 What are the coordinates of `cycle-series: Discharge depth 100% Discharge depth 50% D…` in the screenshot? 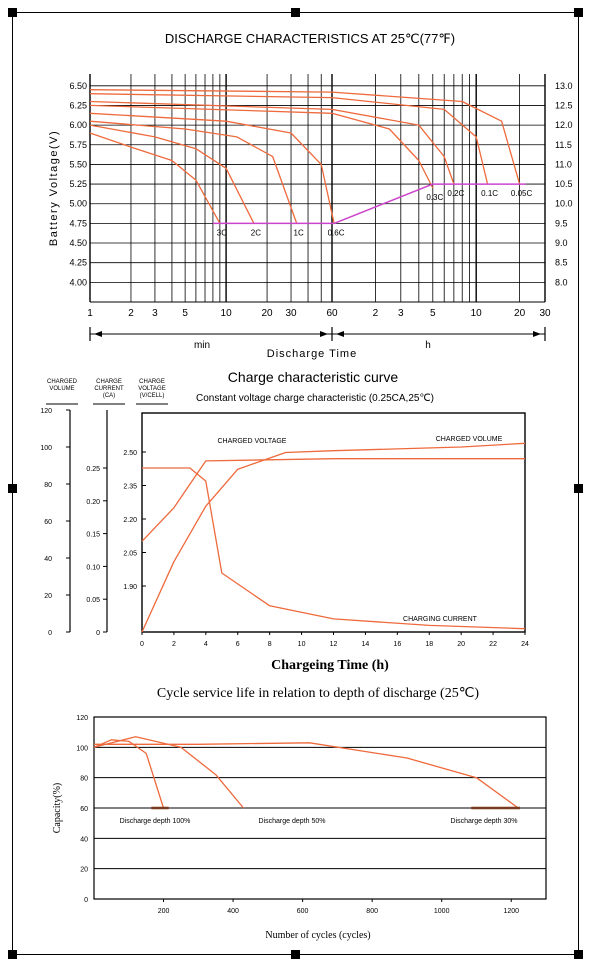 It's located at (306, 780).